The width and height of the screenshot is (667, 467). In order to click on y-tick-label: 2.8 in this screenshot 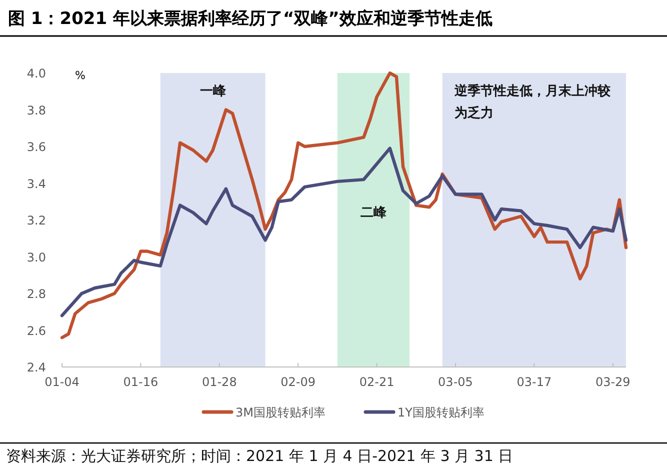, I will do `click(36, 294)`.